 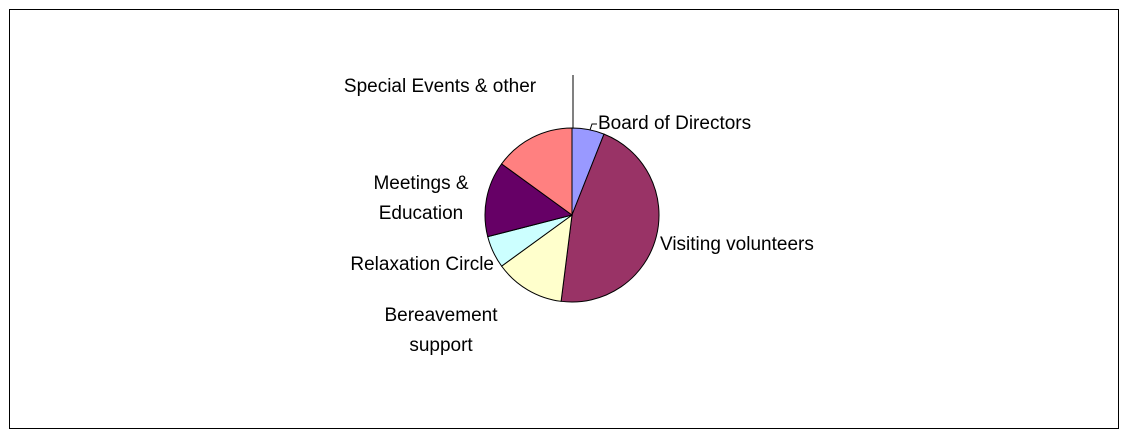 What do you see at coordinates (421, 198) in the screenshot?
I see `slice-label: Meetings & Education` at bounding box center [421, 198].